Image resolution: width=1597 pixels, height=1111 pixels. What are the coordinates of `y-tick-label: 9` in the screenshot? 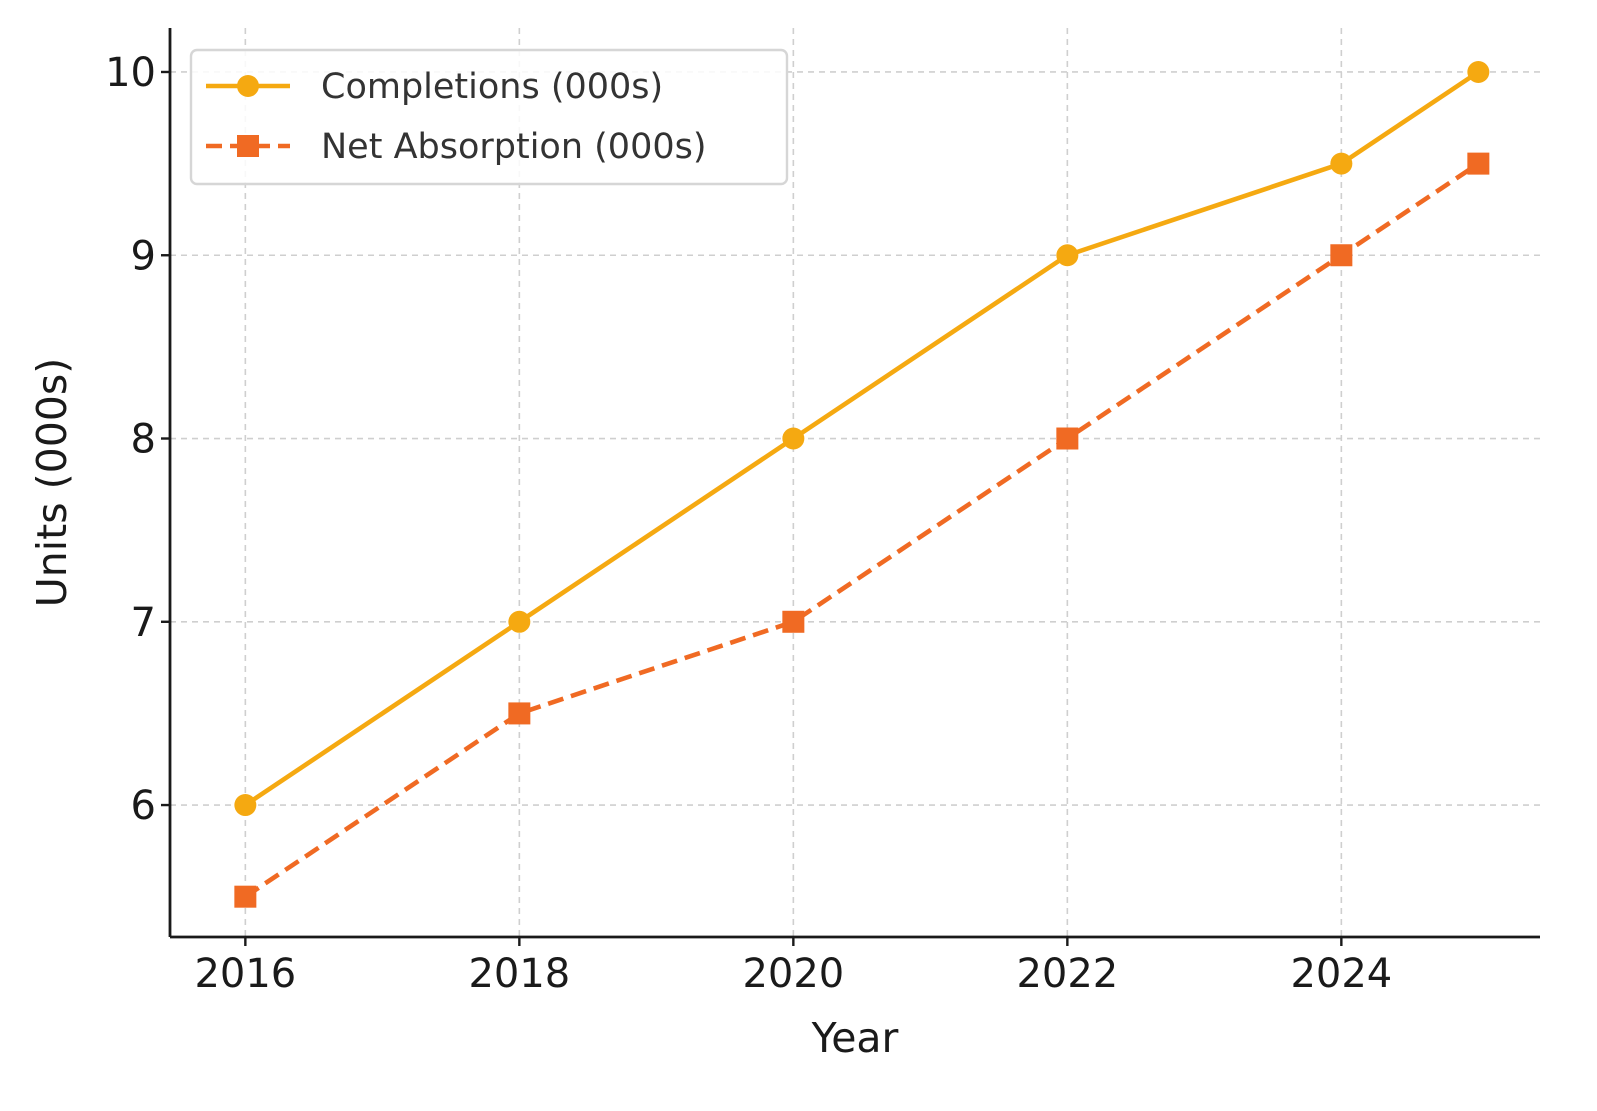 It's located at (143, 256).